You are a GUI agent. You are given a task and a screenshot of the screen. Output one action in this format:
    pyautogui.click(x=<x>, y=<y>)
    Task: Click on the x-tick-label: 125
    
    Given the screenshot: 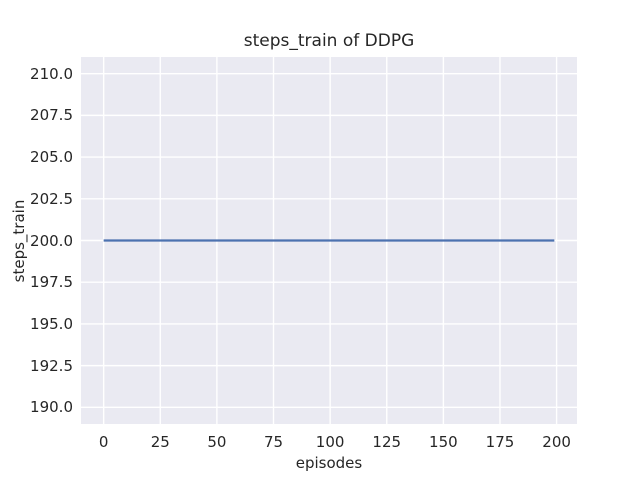 What is the action you would take?
    pyautogui.click(x=387, y=442)
    